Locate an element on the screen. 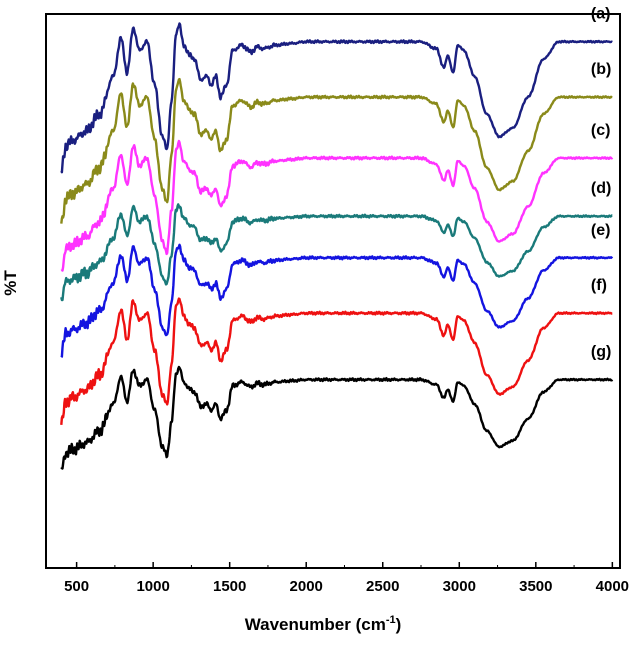  series-label-c: (c) is located at coordinates (601, 130).